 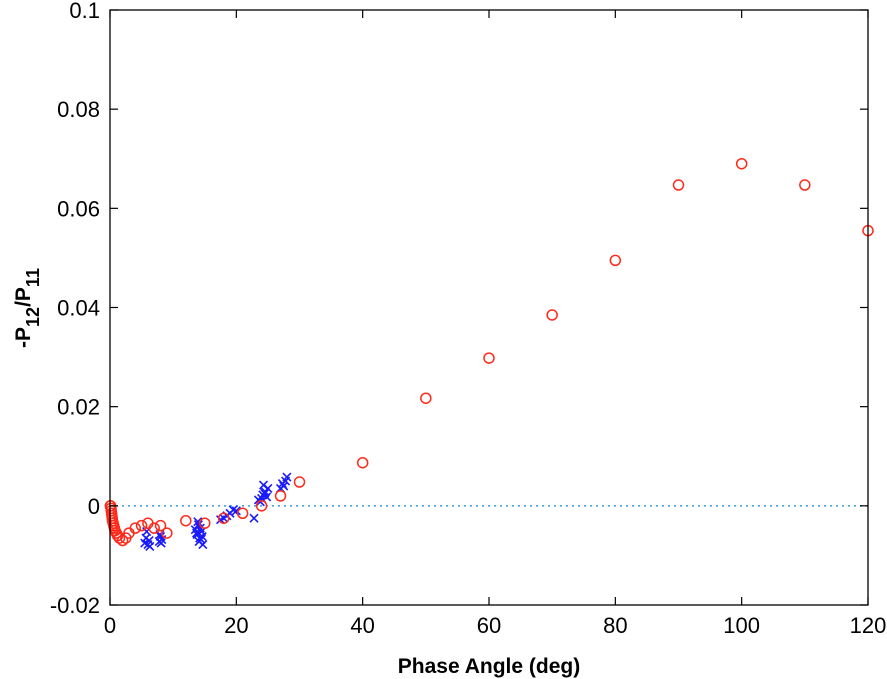 I want to click on x-tick-label: 80, so click(x=615, y=625).